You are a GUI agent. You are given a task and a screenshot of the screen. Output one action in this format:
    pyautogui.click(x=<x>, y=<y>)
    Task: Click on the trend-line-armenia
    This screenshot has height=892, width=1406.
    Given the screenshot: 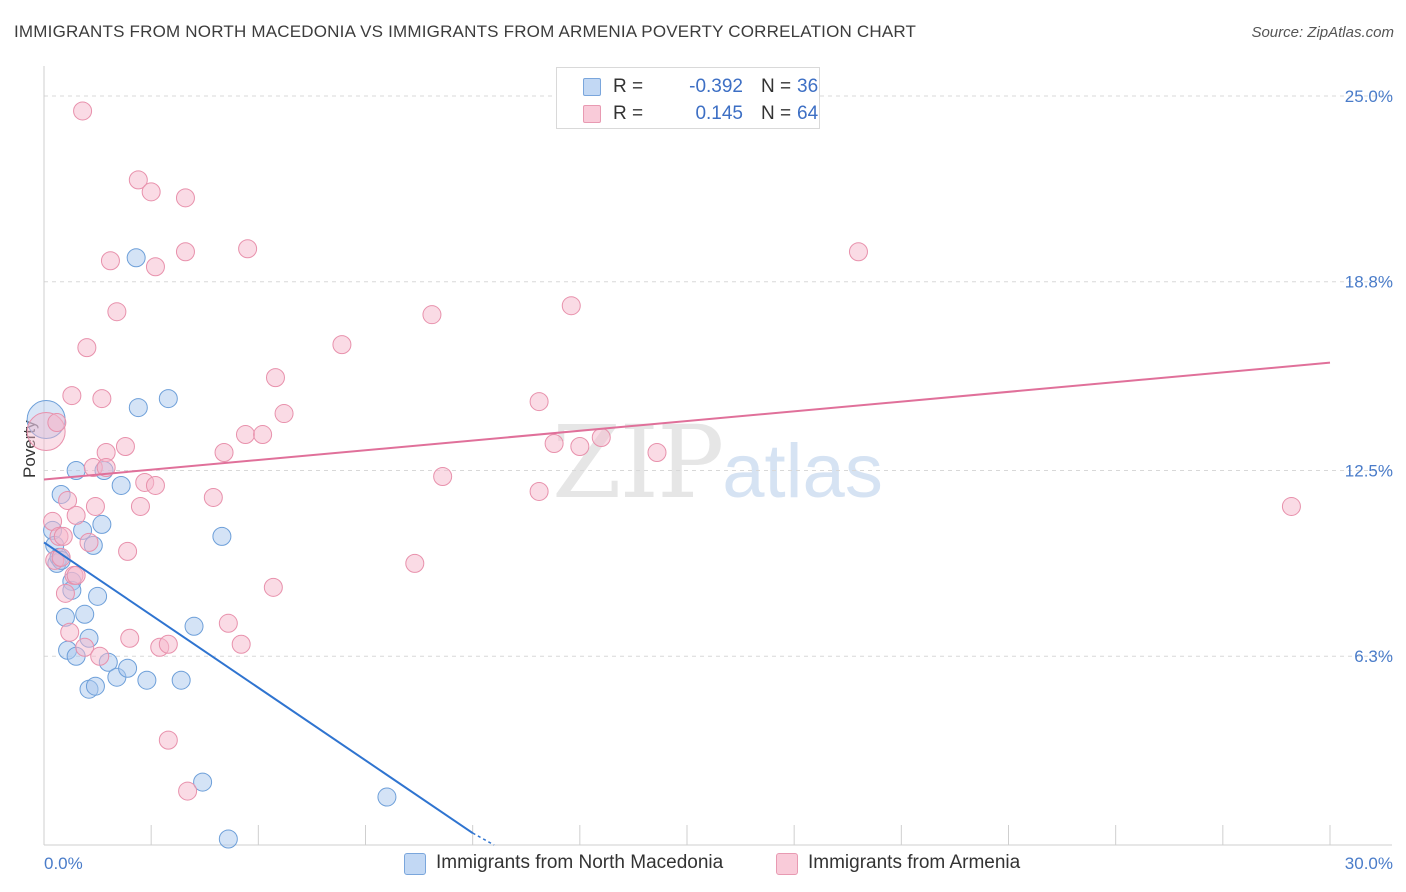 What is the action you would take?
    pyautogui.click(x=687, y=421)
    